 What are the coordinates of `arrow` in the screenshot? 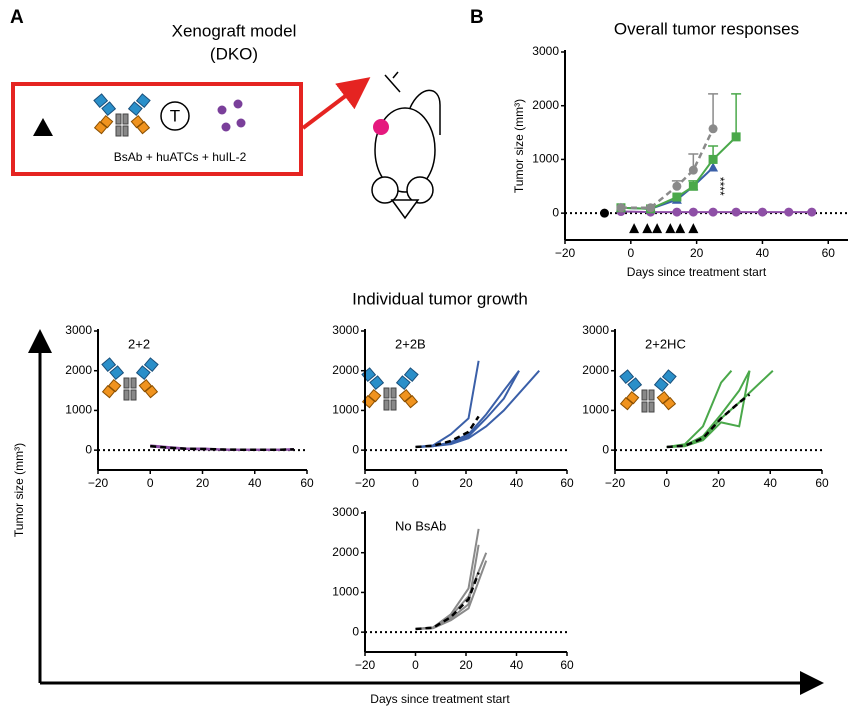 It's located at (336, 103).